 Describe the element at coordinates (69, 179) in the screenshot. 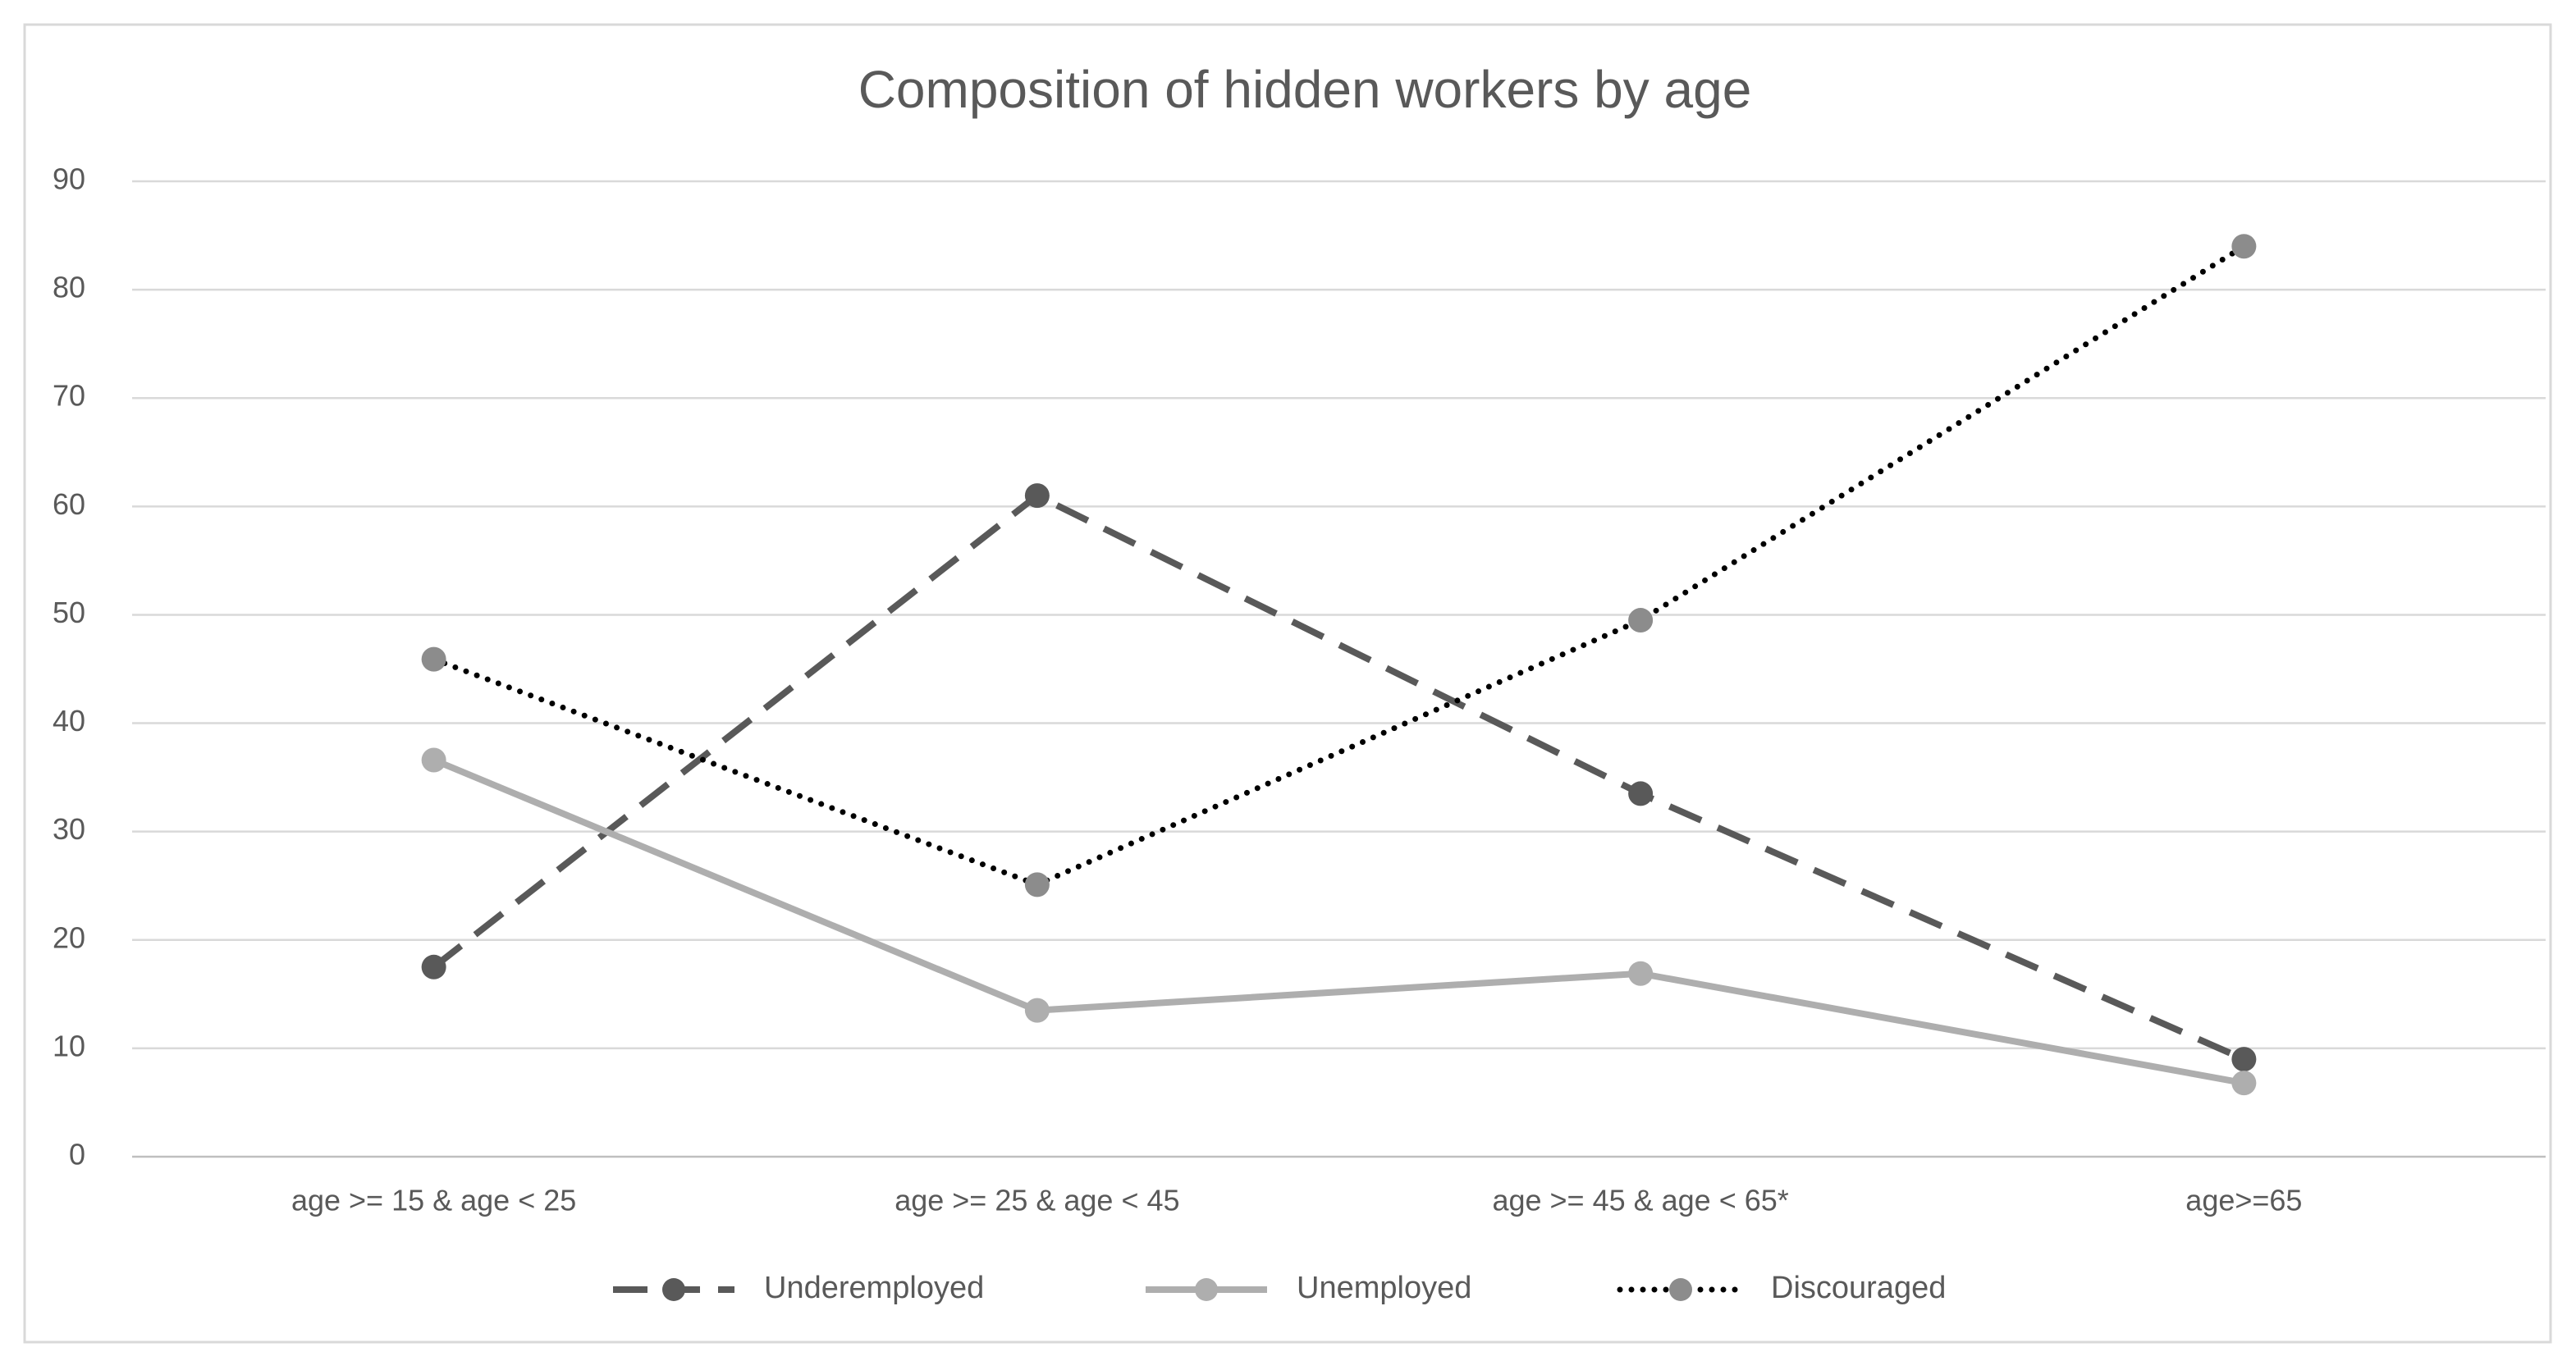

I see `y-tick-label: 90` at that location.